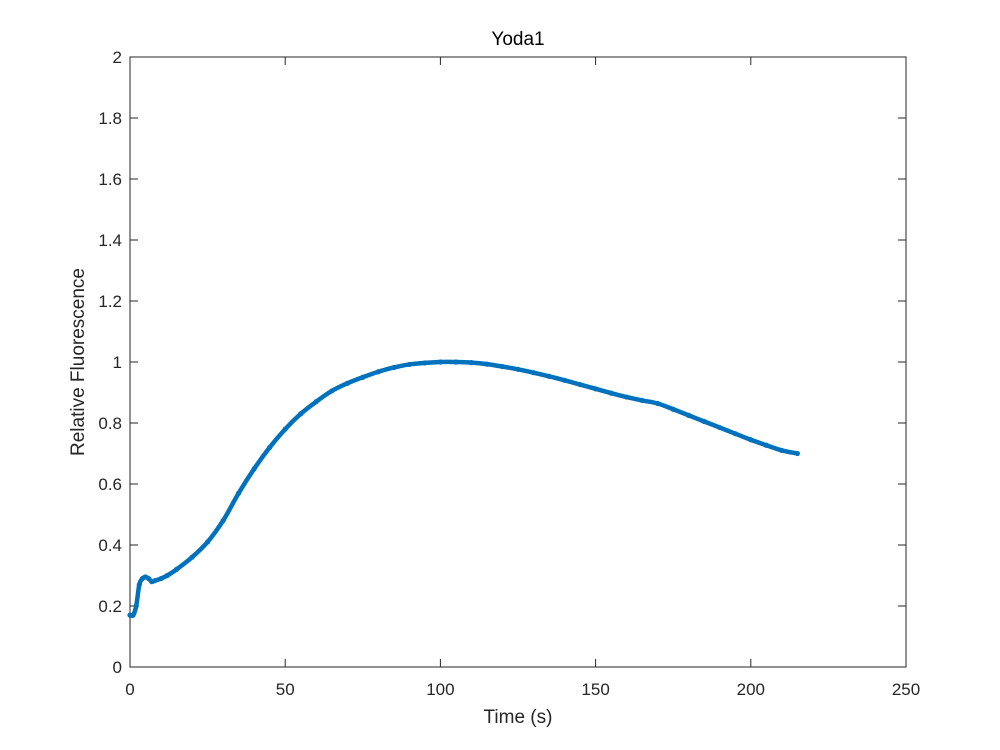 The width and height of the screenshot is (1000, 750). I want to click on x-tick-label: 250, so click(906, 689).